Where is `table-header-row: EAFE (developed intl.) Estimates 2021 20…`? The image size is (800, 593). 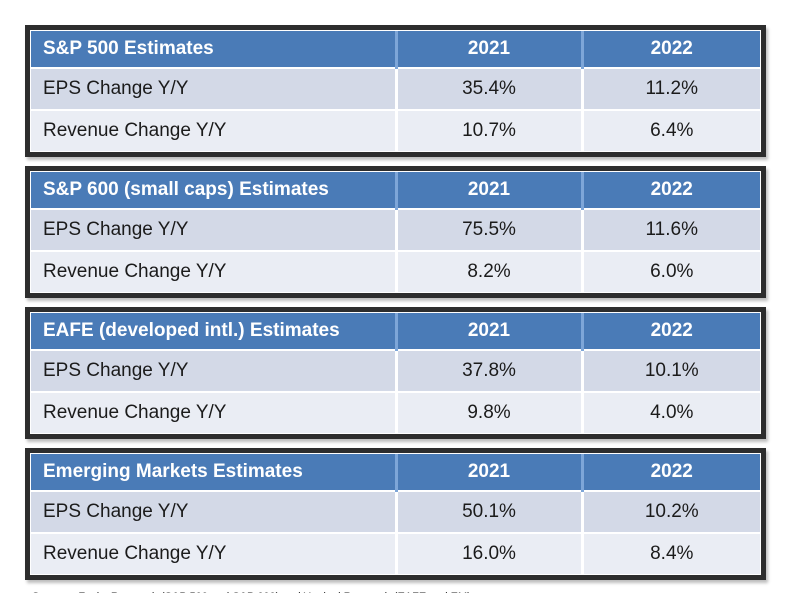 table-header-row: EAFE (developed intl.) Estimates 2021 20… is located at coordinates (395, 331).